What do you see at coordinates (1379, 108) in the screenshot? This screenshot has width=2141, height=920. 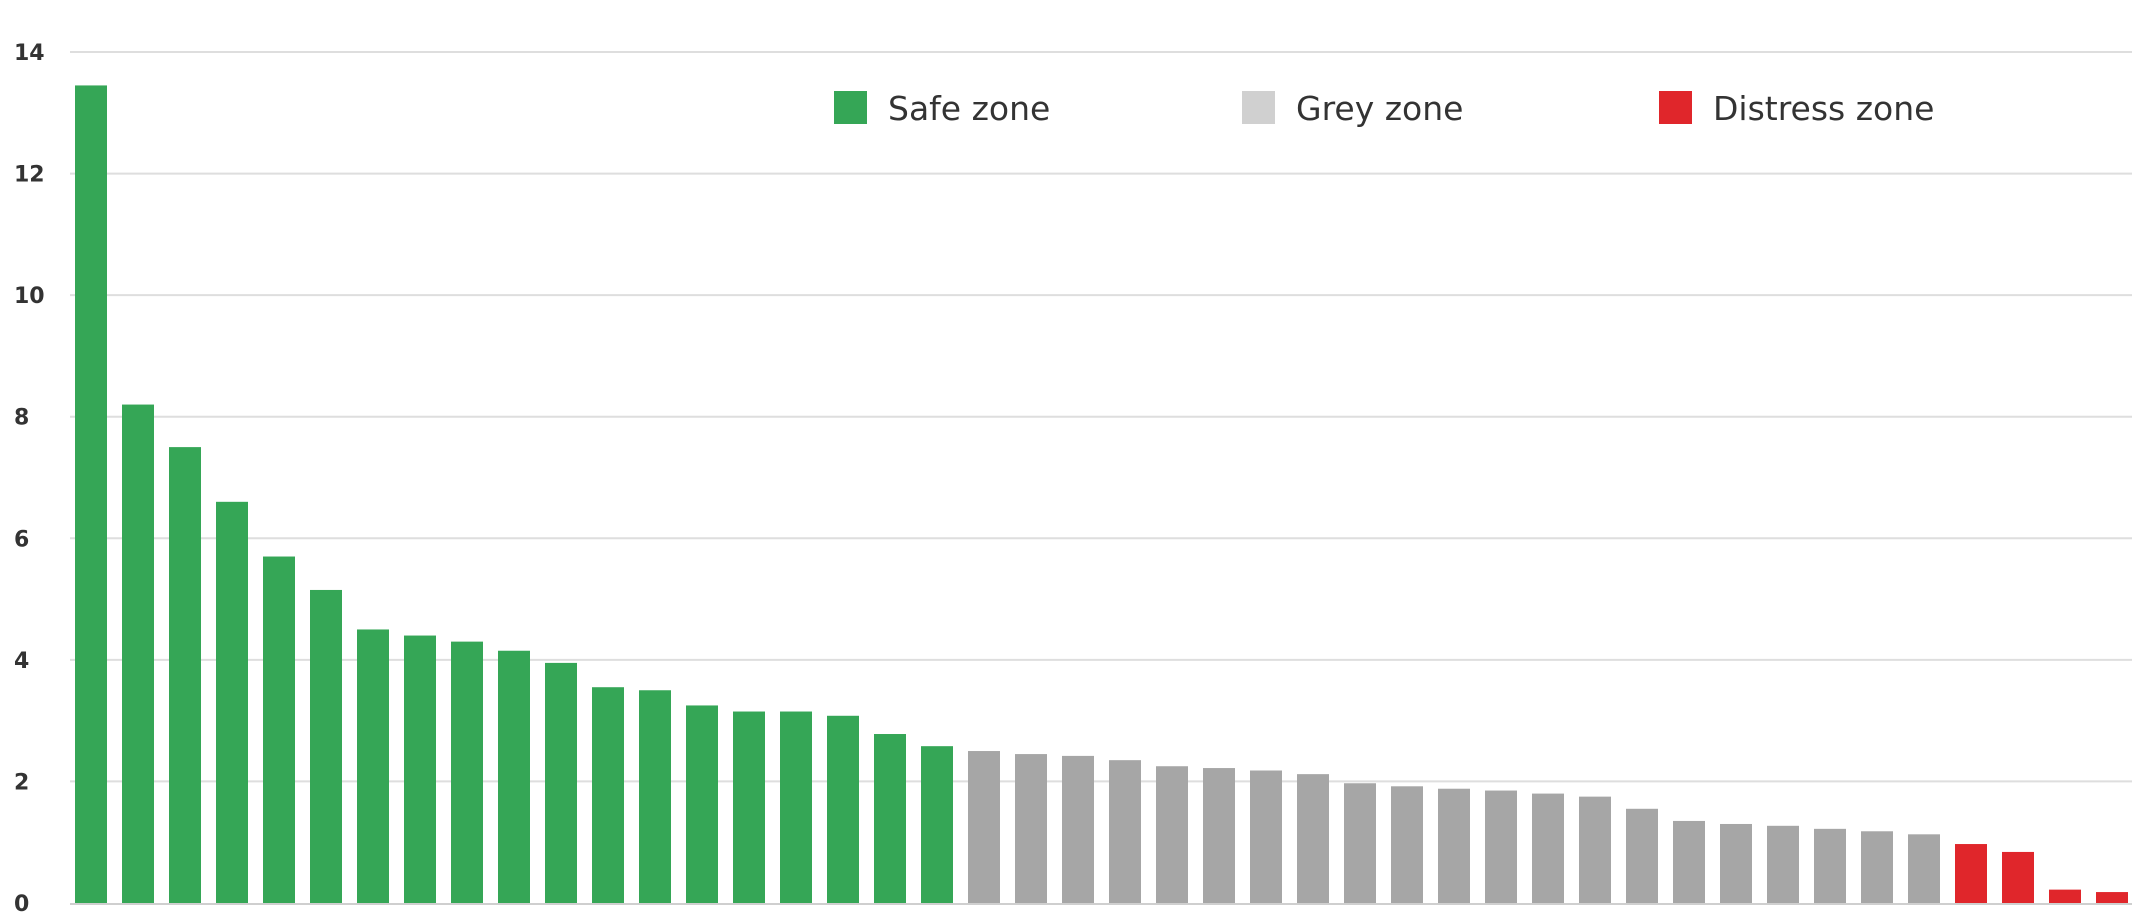 I see `legend-label: Grey zone` at bounding box center [1379, 108].